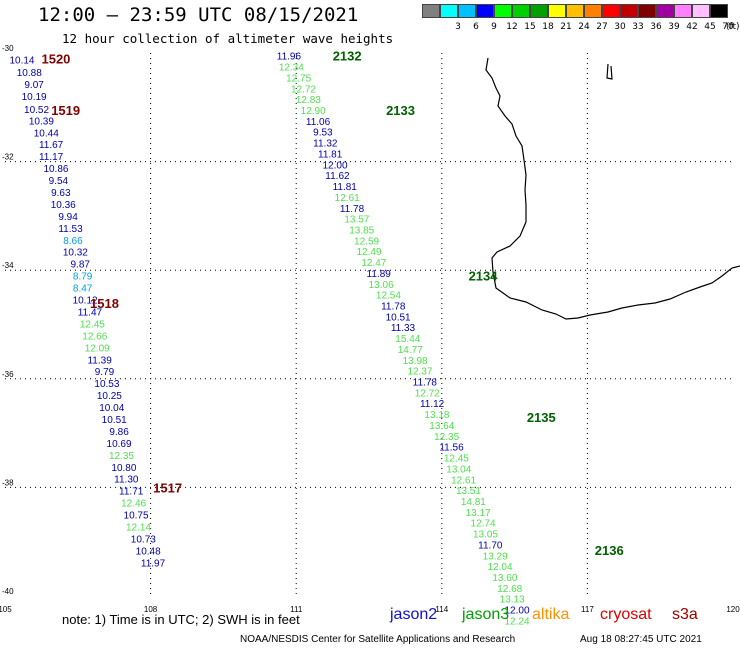  What do you see at coordinates (674, 27) in the screenshot?
I see `legend-tick-label: 39` at bounding box center [674, 27].